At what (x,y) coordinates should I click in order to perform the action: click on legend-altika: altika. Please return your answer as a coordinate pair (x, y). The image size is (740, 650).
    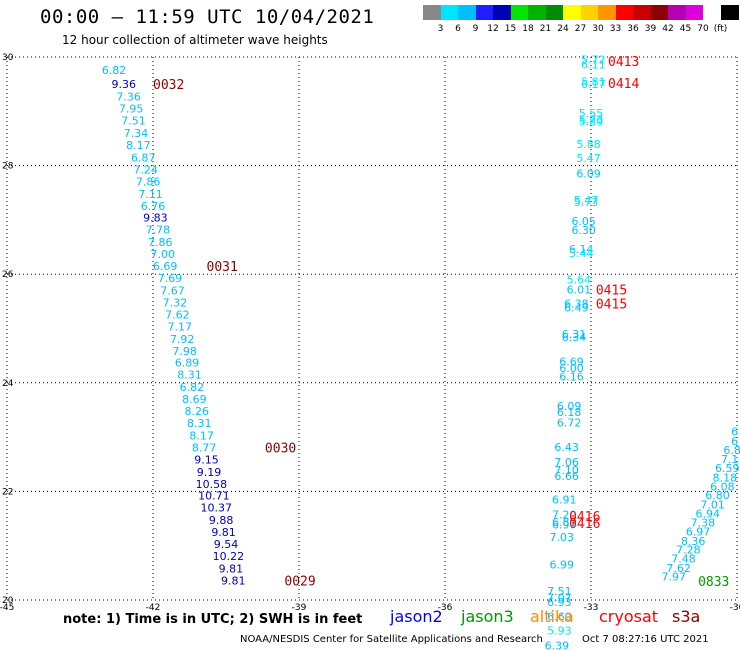
    Looking at the image, I should click on (552, 616).